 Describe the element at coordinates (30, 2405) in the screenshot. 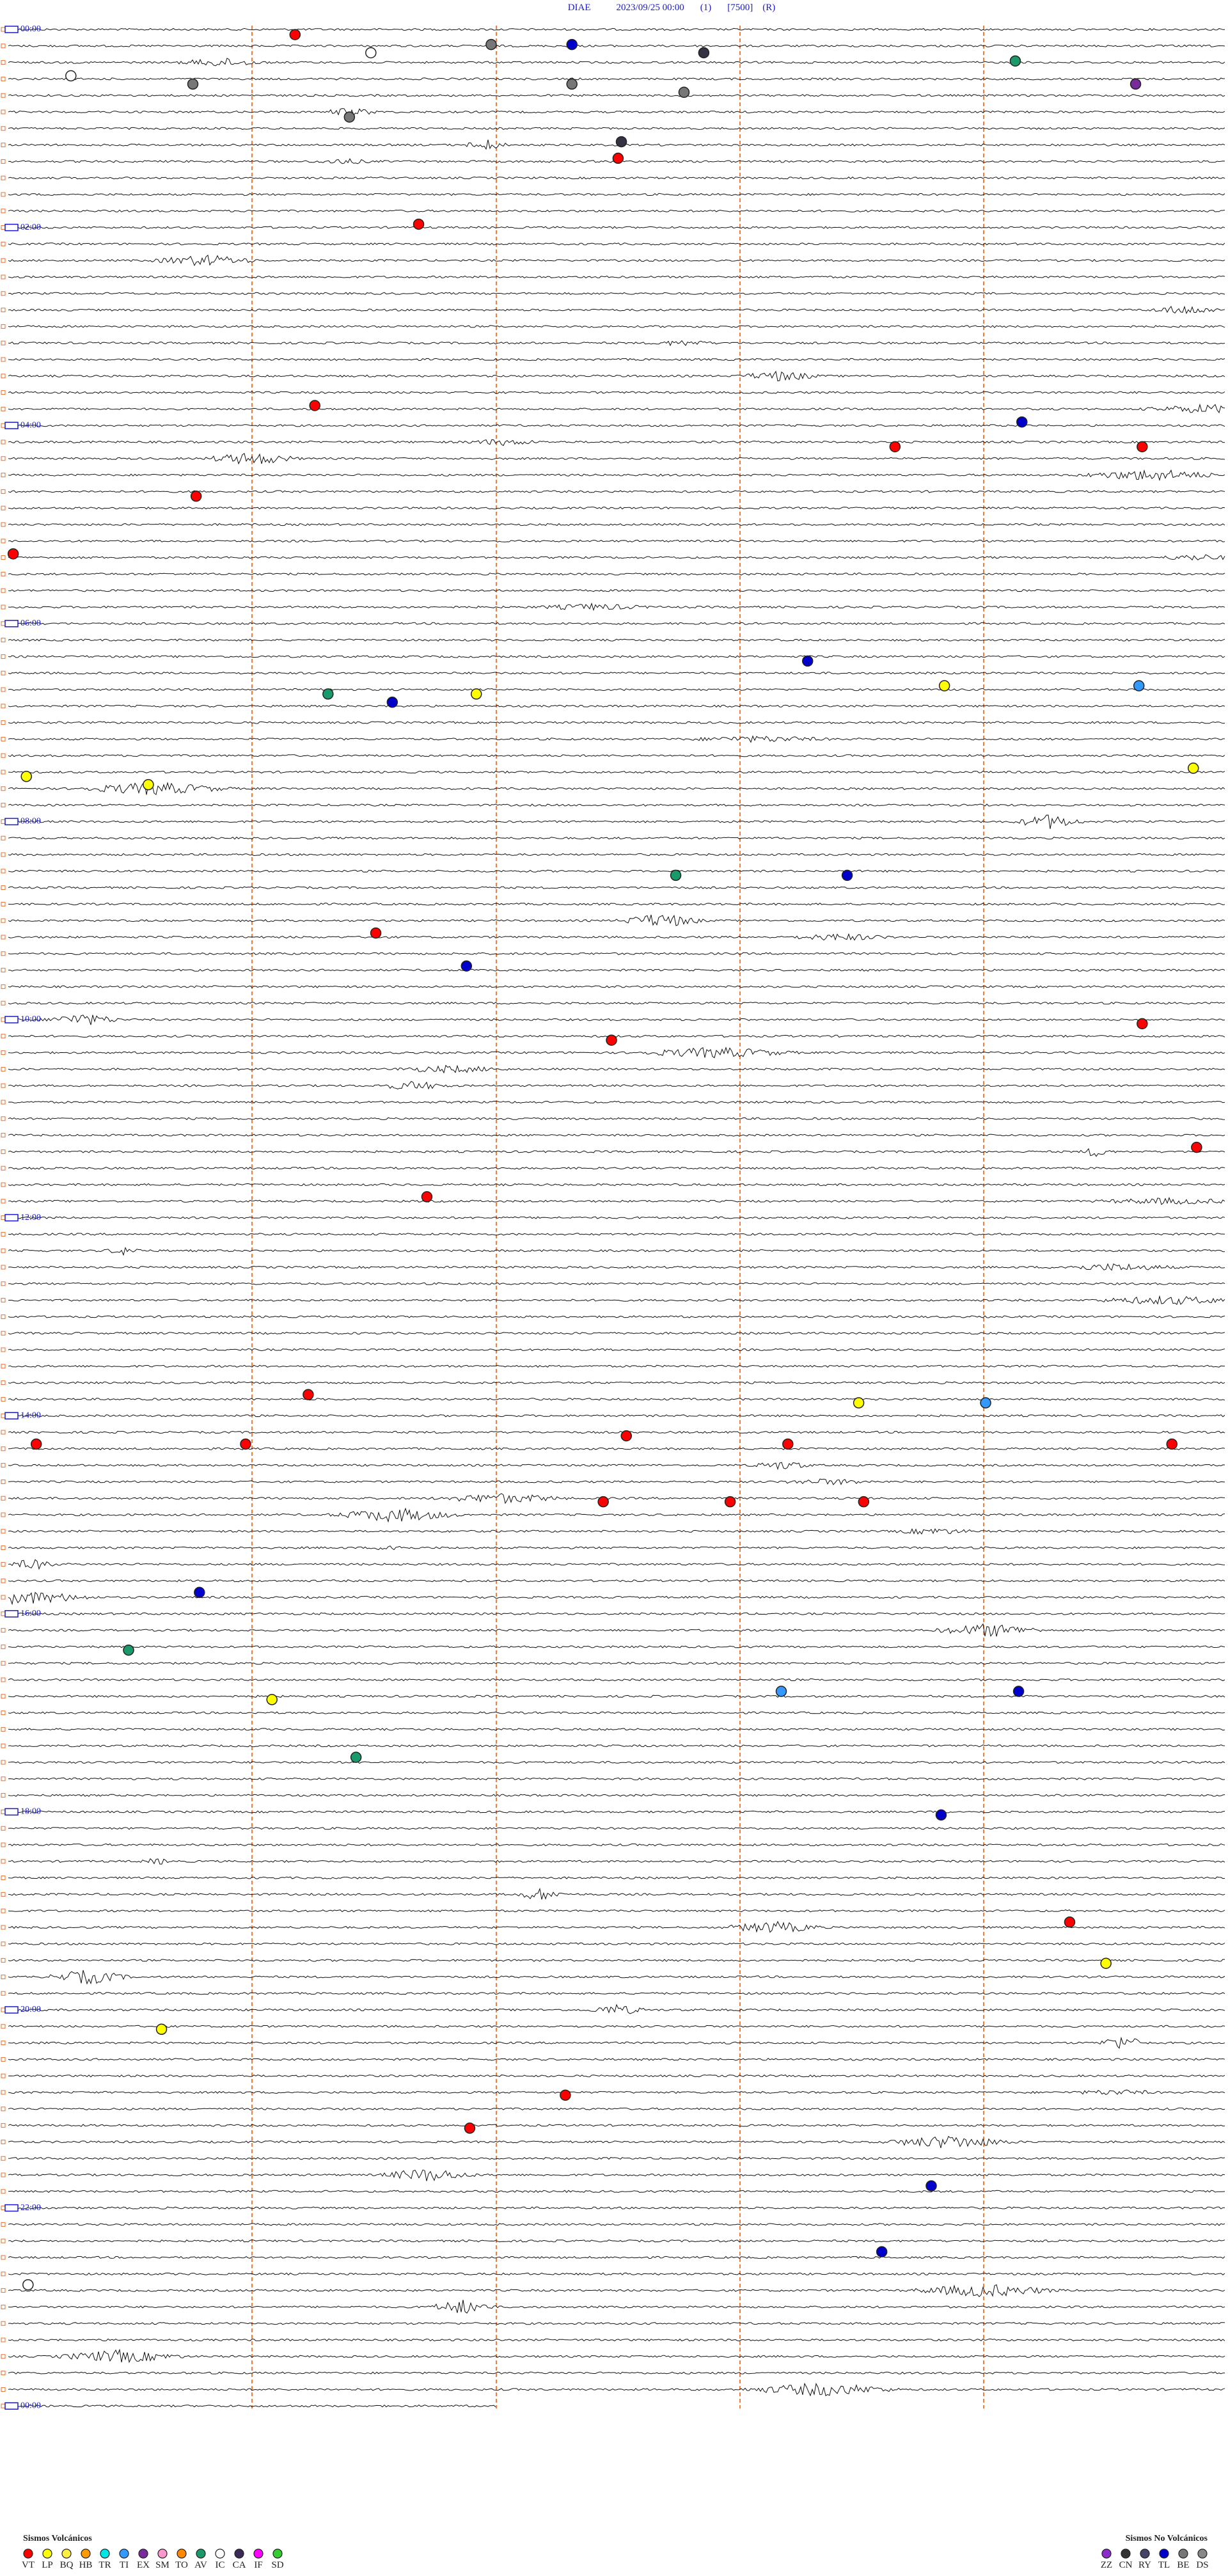

I see `time-label: 00:00` at that location.